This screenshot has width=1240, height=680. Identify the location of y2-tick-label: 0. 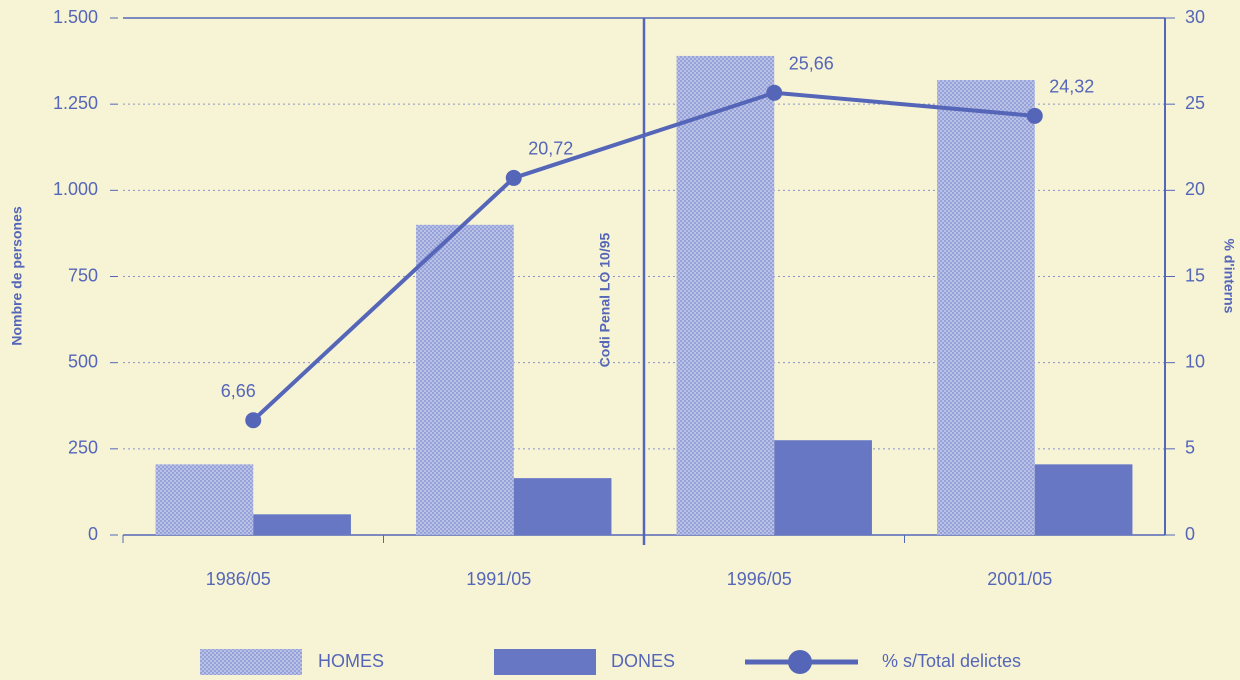
(1190, 534).